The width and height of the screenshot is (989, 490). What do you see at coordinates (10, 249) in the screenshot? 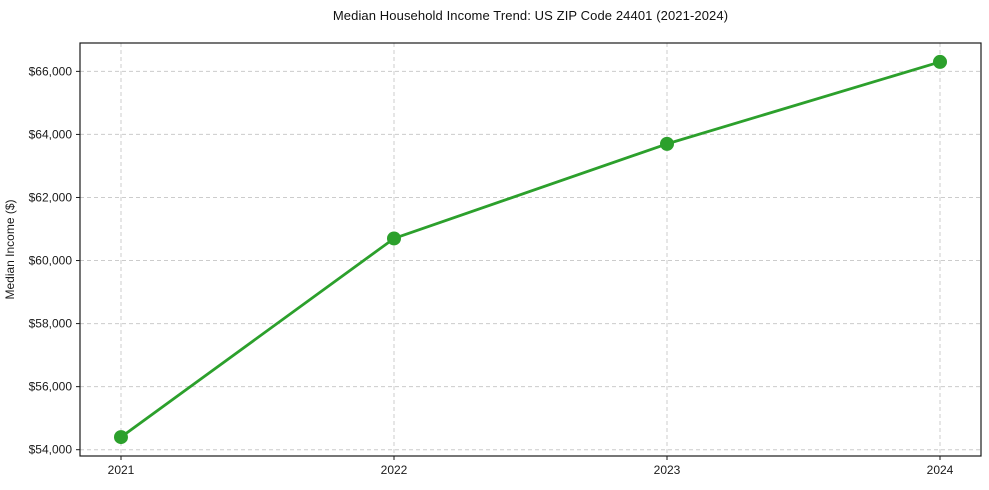
I see `y-axis-label: Median Income ($)` at bounding box center [10, 249].